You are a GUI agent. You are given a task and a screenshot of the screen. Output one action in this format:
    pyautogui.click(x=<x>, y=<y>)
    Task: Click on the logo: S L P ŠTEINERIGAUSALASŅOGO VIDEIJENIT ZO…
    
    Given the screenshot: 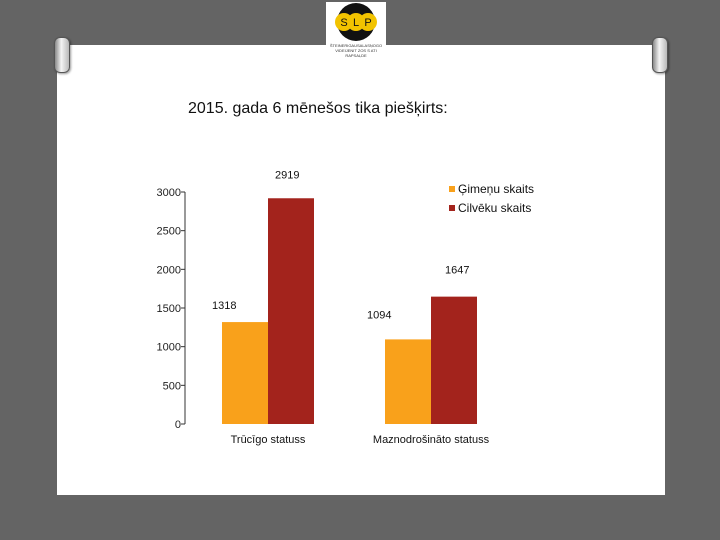 What is the action you would take?
    pyautogui.click(x=356, y=31)
    